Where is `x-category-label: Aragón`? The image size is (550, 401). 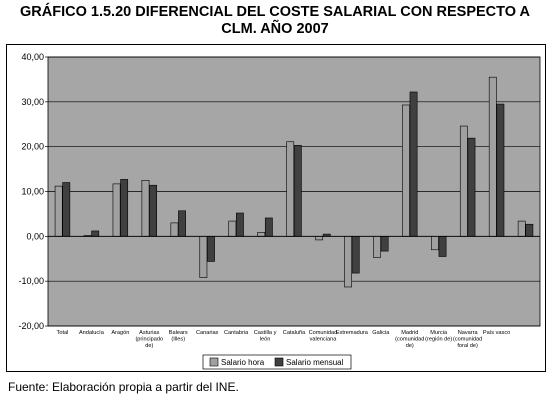
x-category-label: Aragón is located at coordinates (120, 333).